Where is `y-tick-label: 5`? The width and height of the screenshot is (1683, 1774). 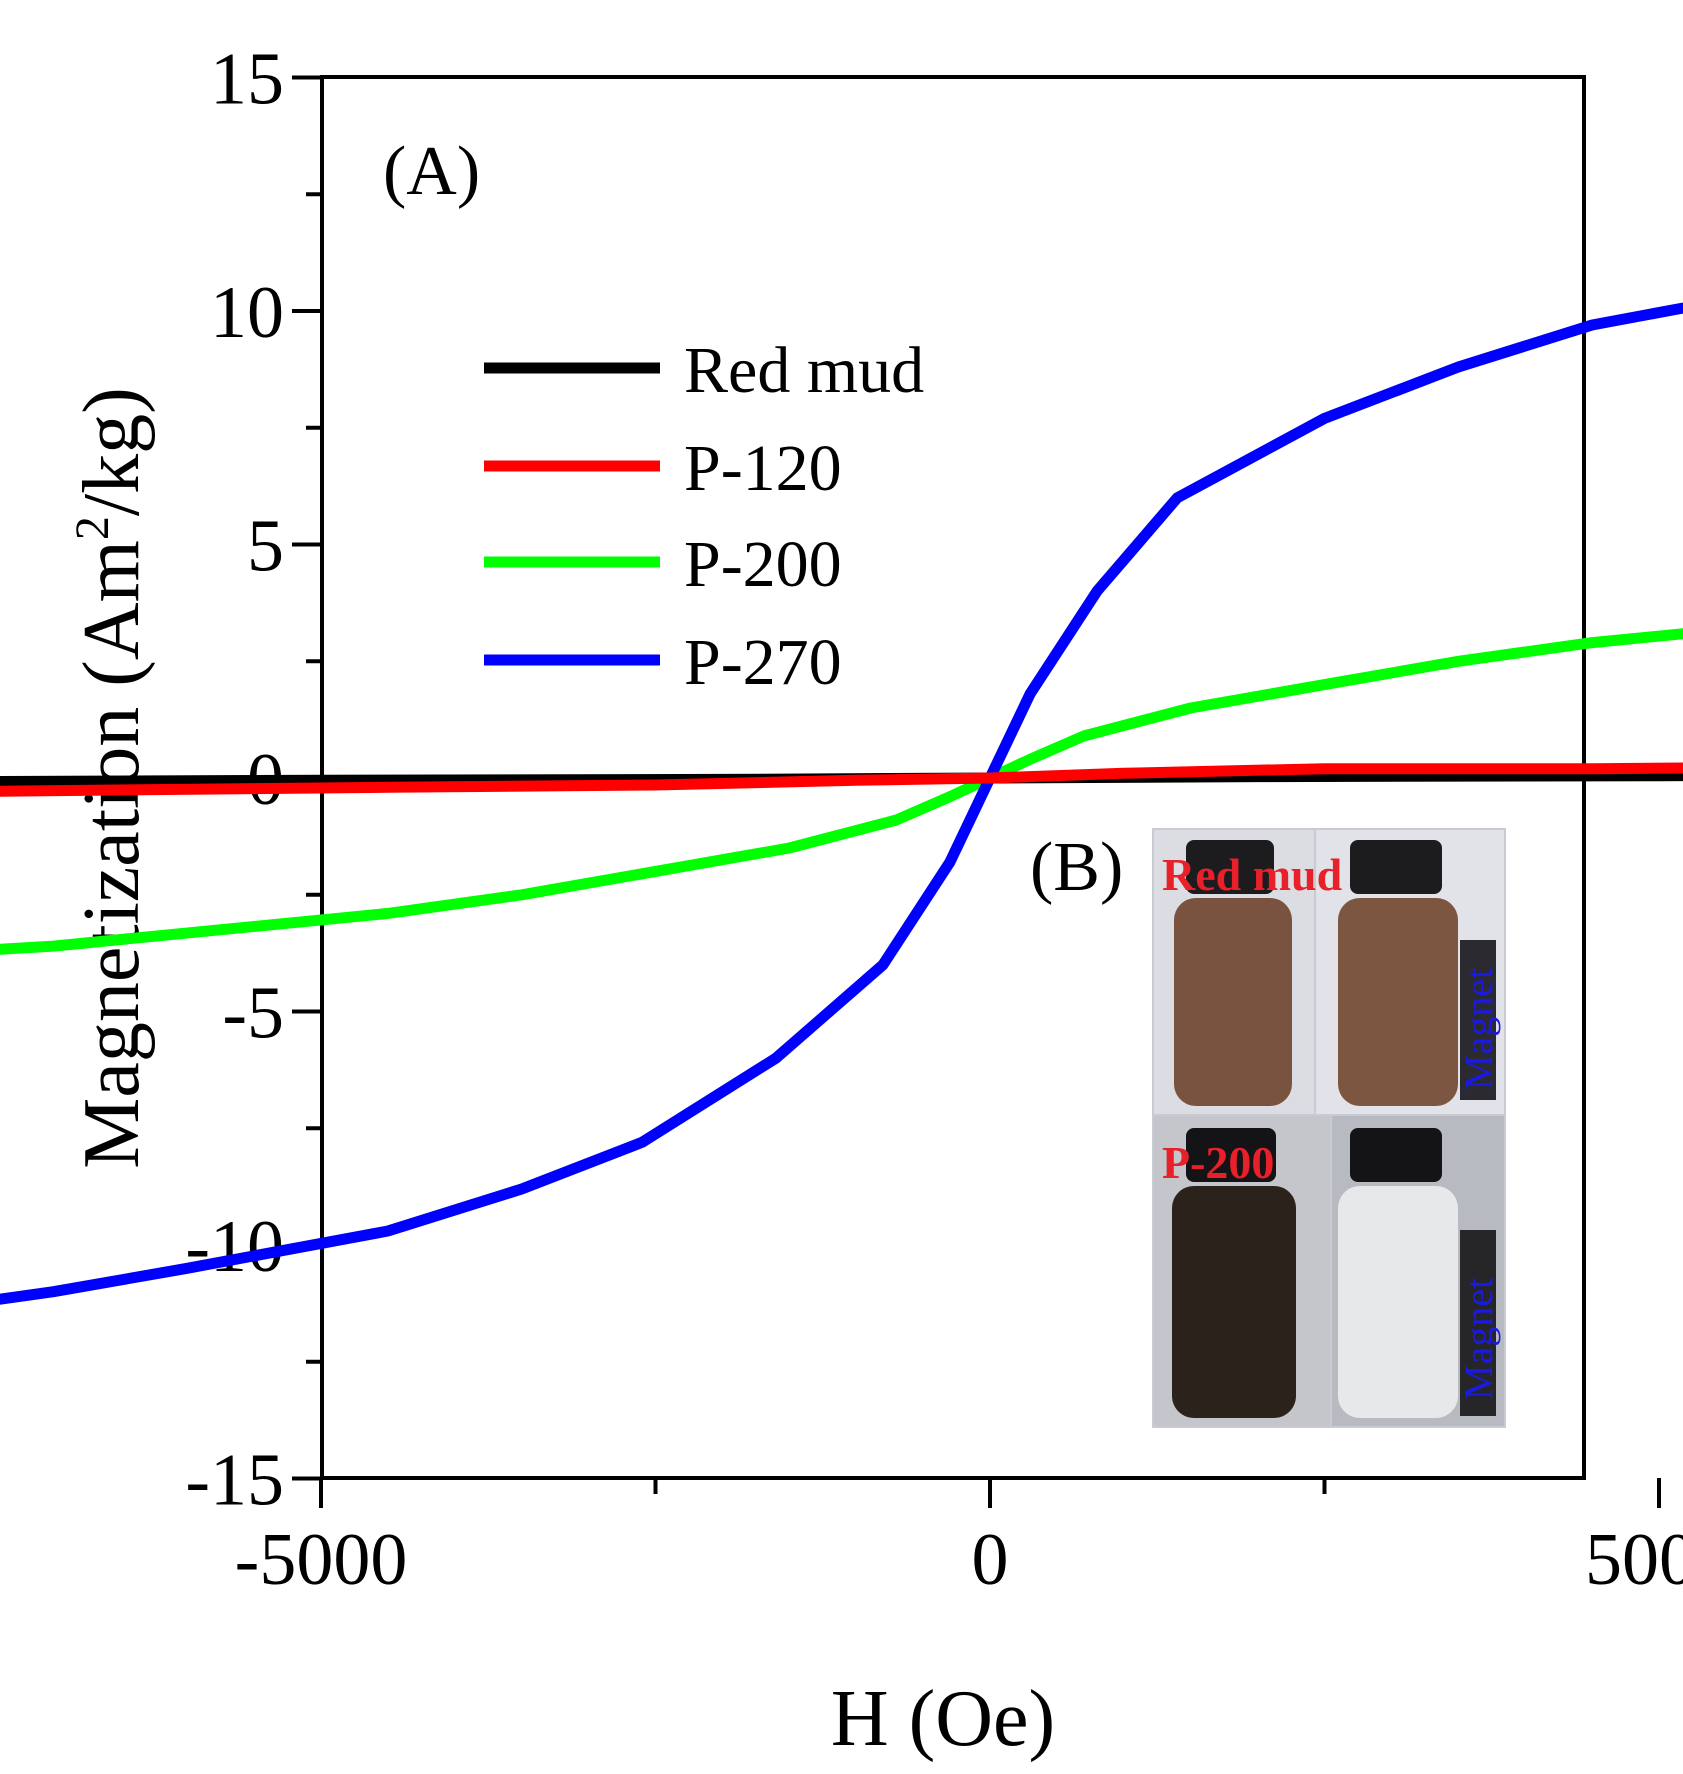
y-tick-label: 5 is located at coordinates (265, 547).